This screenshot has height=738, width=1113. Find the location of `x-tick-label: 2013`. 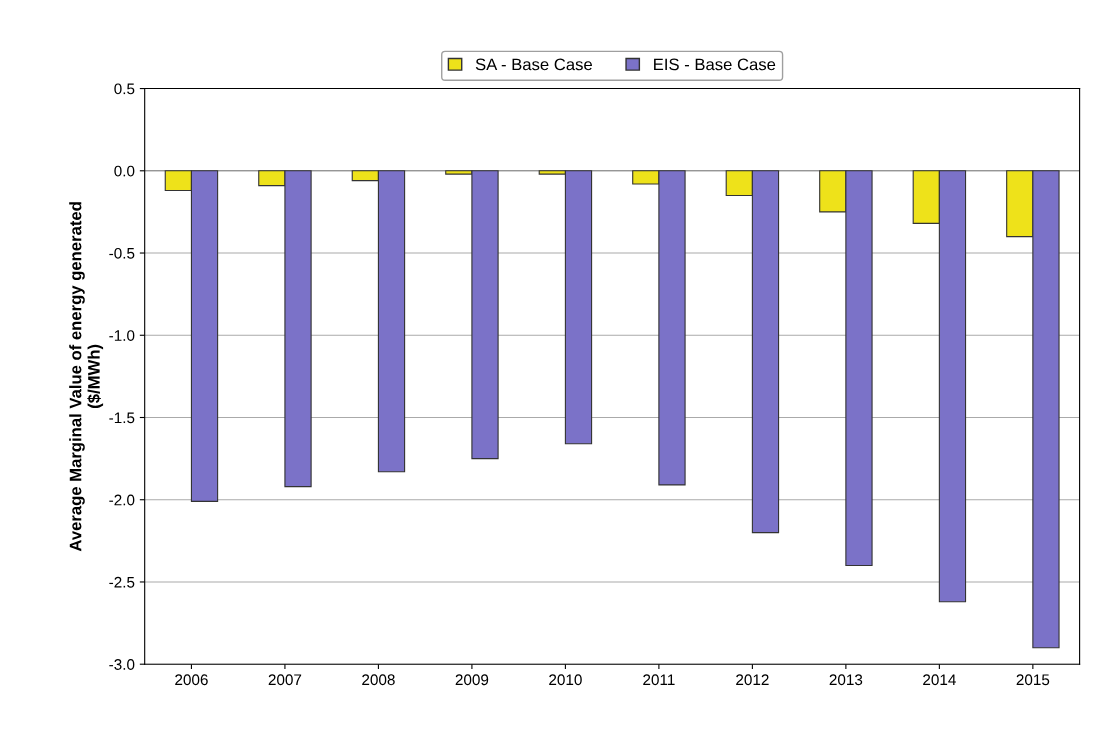

x-tick-label: 2013 is located at coordinates (846, 680).